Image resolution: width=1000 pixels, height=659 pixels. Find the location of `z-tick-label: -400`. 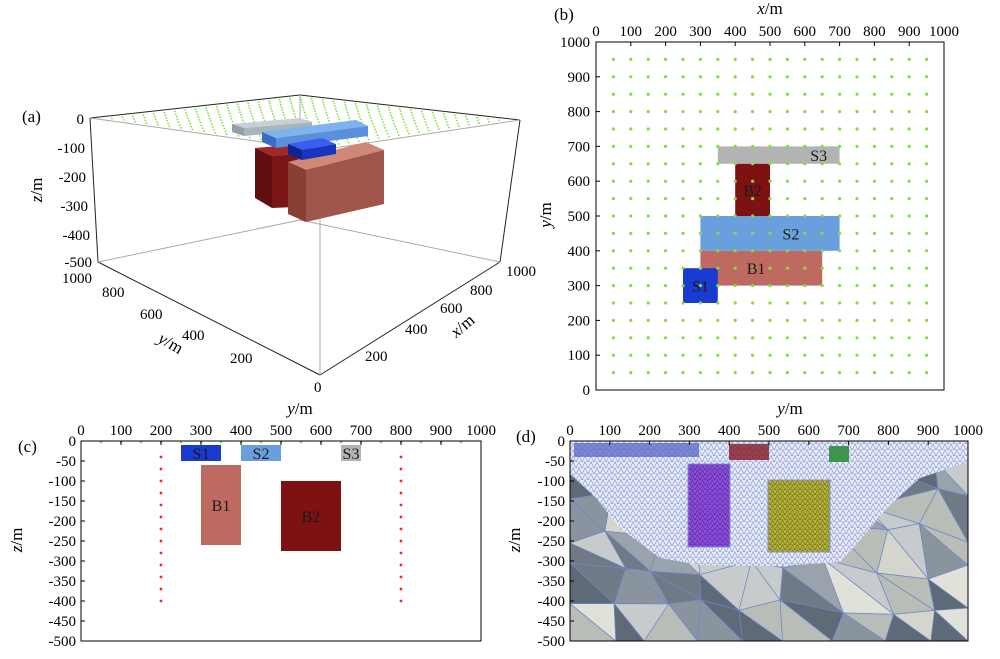

z-tick-label: -400 is located at coordinates (77, 236).